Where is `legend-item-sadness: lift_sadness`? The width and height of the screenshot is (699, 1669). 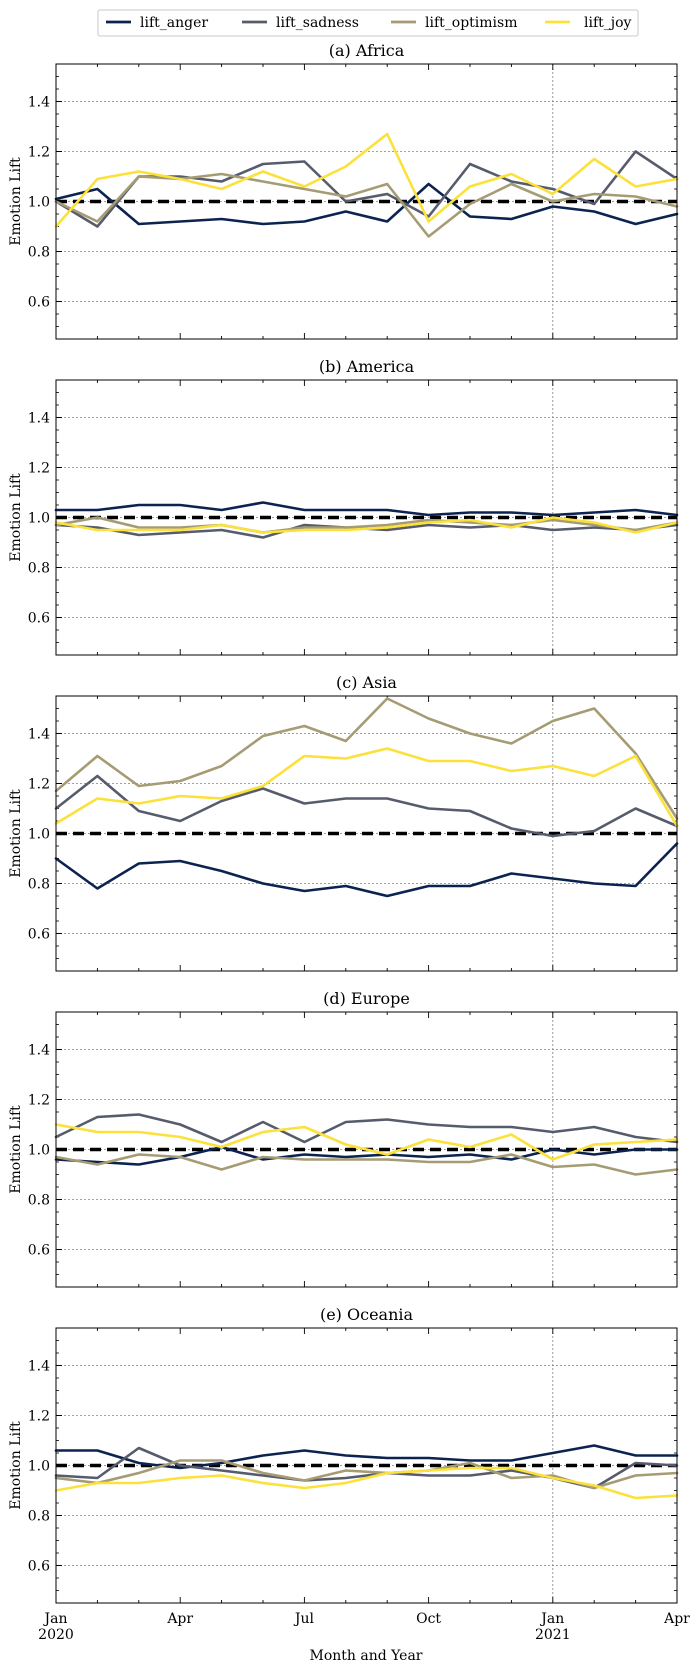
legend-item-sadness: lift_sadness is located at coordinates (300, 23).